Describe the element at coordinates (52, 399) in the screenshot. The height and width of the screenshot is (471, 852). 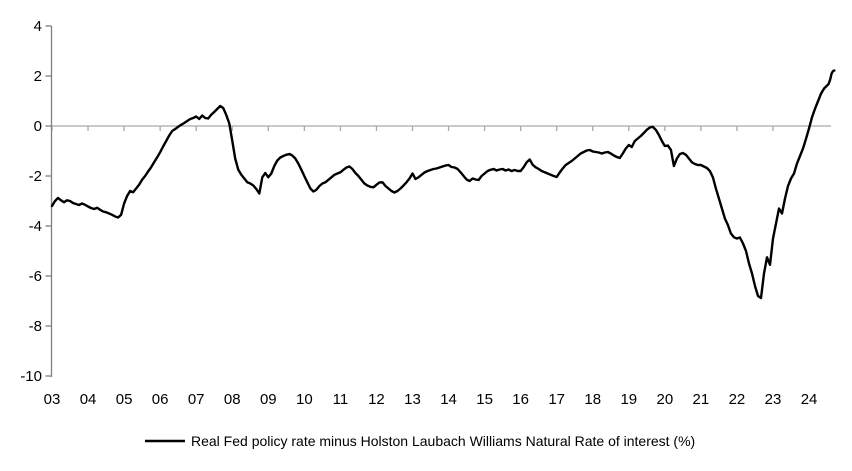
I see `x-tick-label: 03` at that location.